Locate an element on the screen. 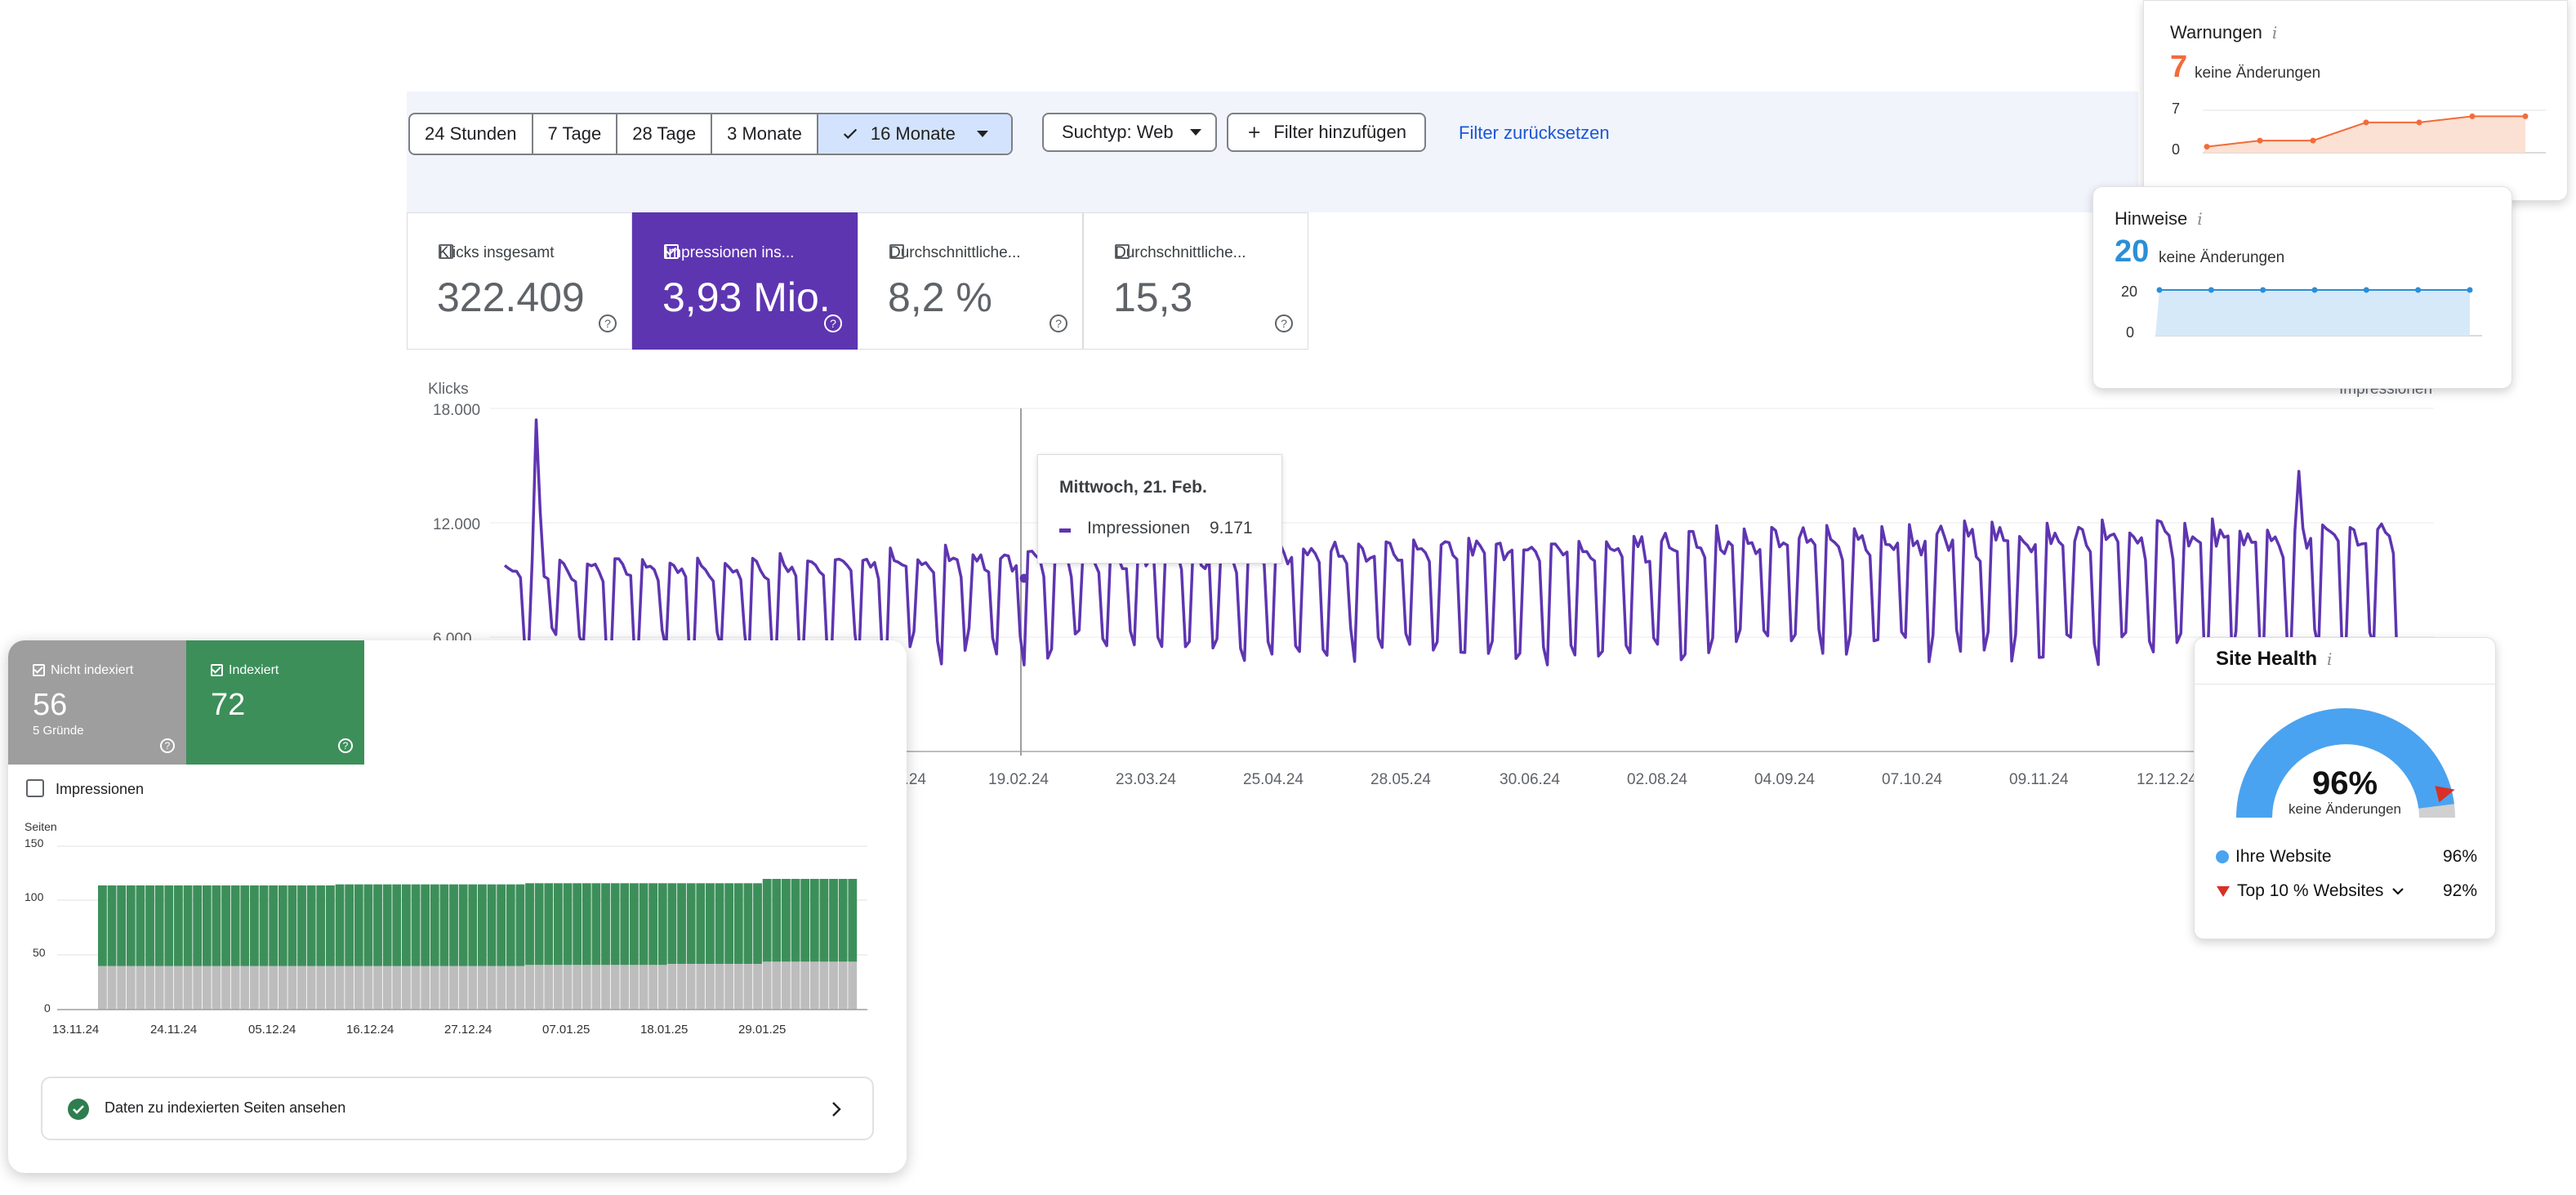 This screenshot has height=1195, width=2576. impressions-checkbox is located at coordinates (35, 788).